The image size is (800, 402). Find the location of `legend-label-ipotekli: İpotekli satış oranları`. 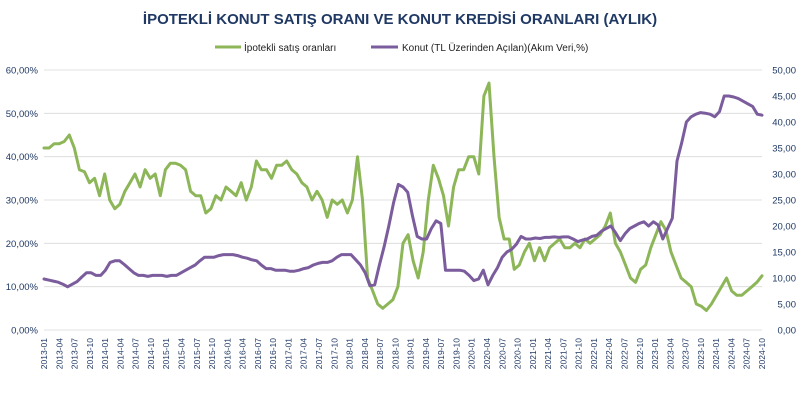

legend-label-ipotekli: İpotekli satış oranları is located at coordinates (290, 47).